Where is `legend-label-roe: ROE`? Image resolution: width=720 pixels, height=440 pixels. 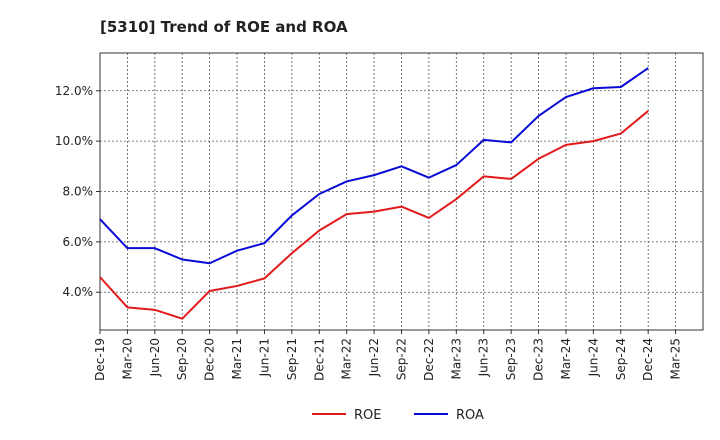
legend-label-roe: ROE is located at coordinates (367, 415).